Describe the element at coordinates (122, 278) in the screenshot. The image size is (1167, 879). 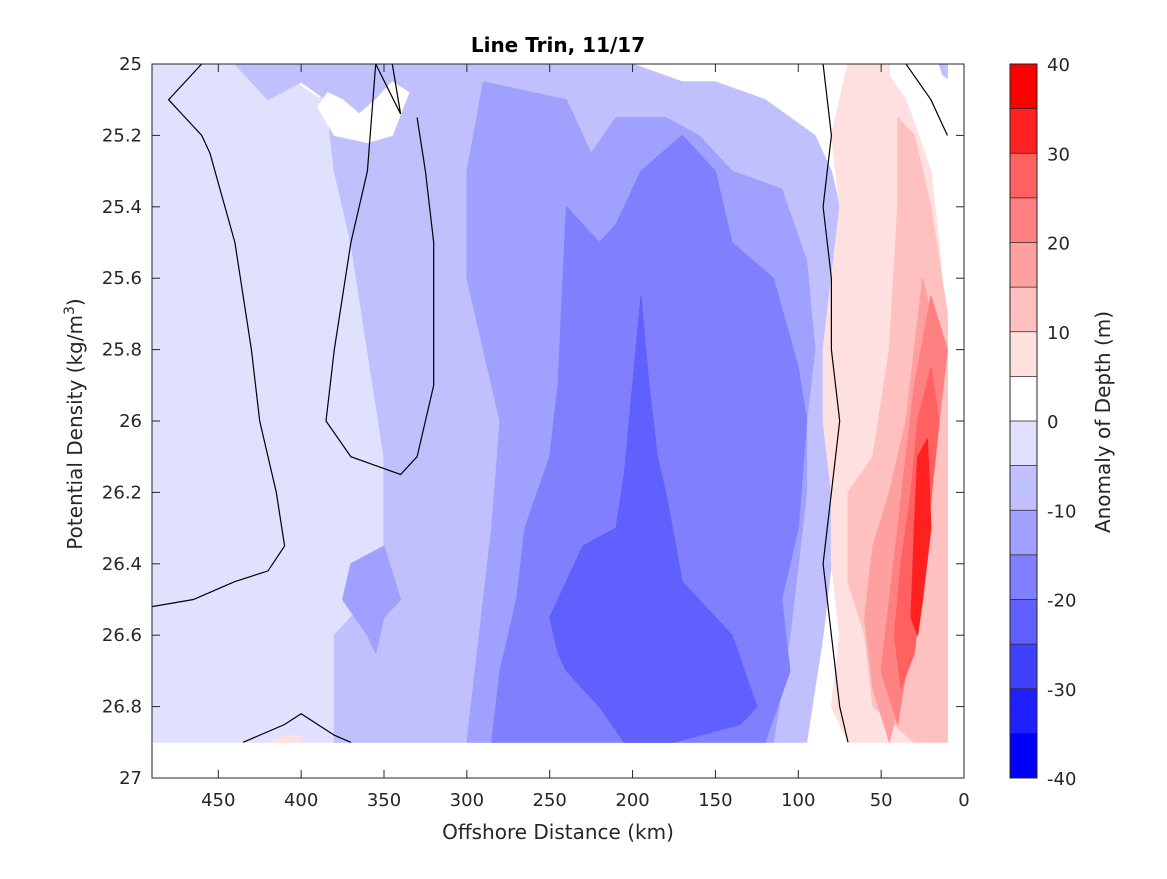
I see `y-tick-label: 25.6` at that location.